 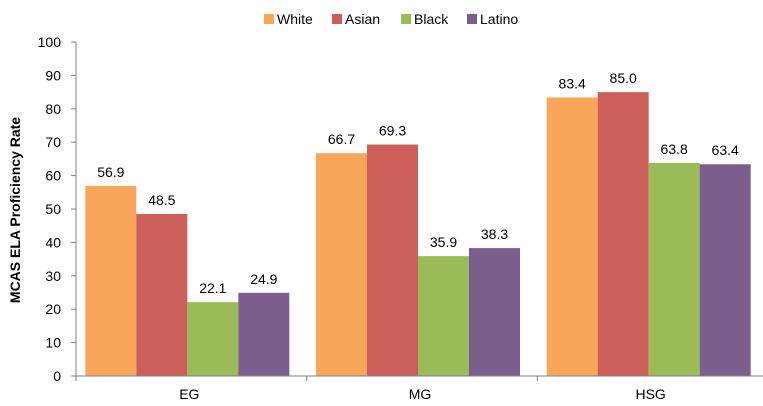 I want to click on data-label: 83.4, so click(x=572, y=83).